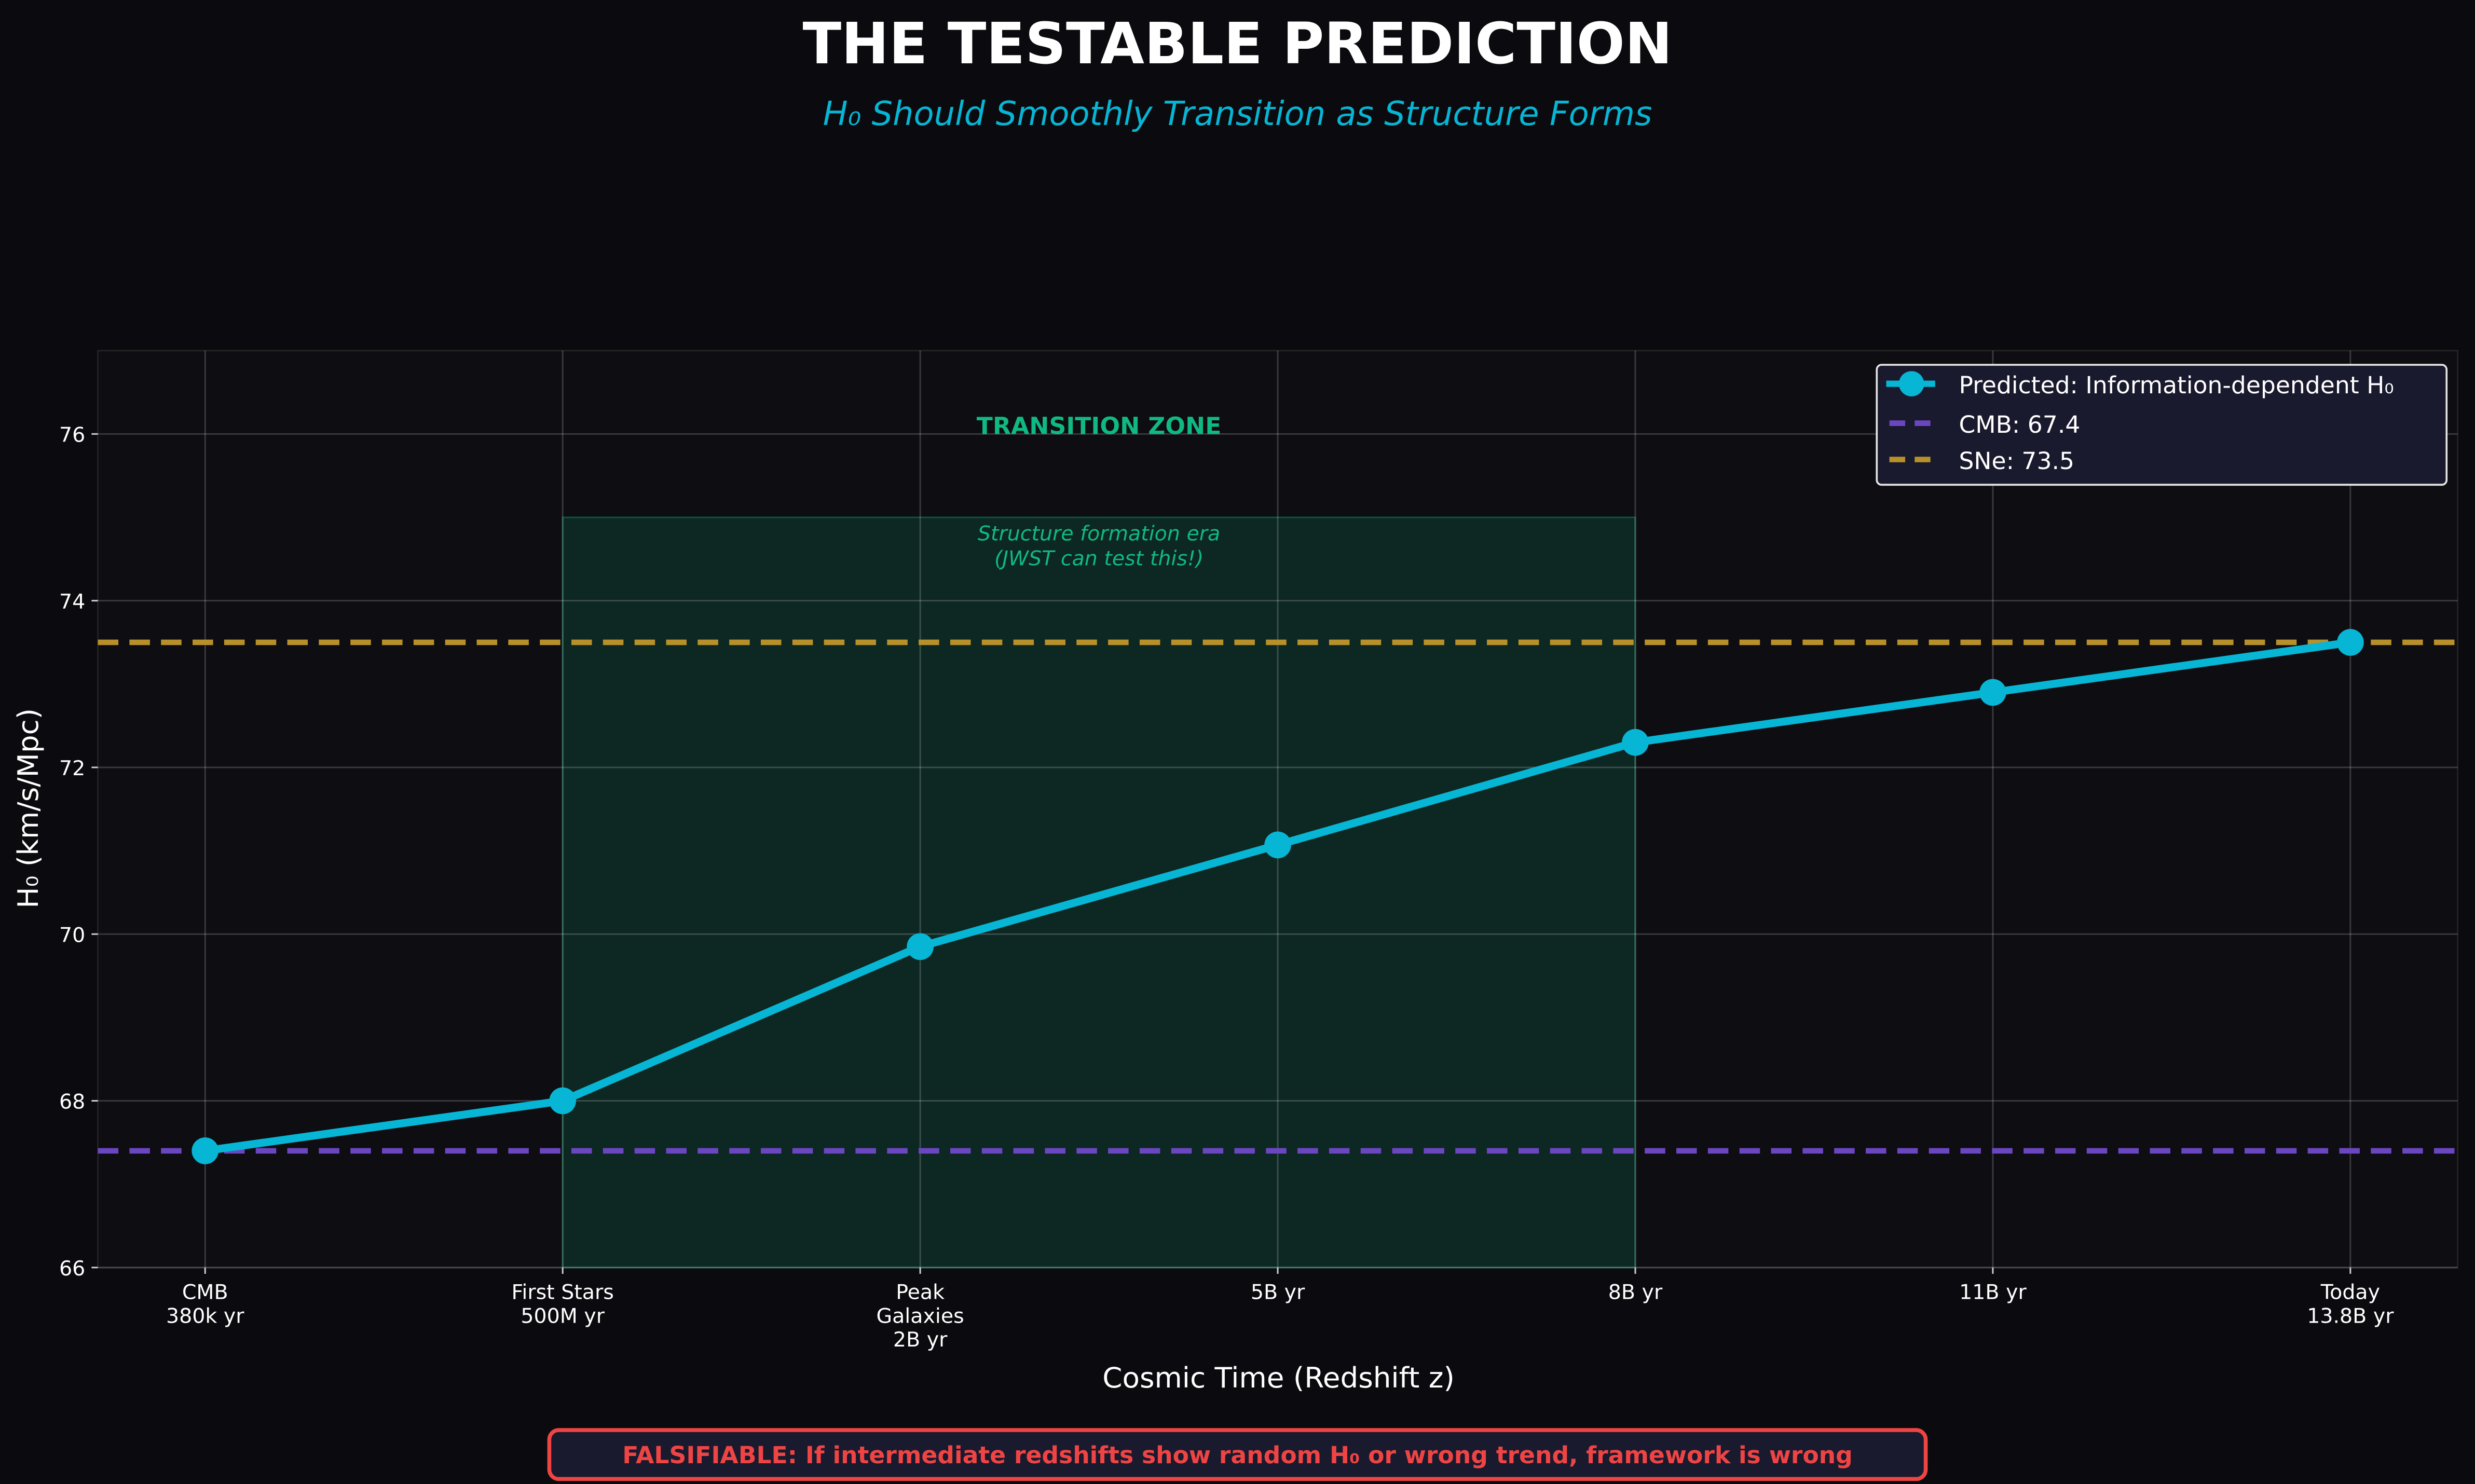  I want to click on y-tick-label: 70, so click(72, 935).